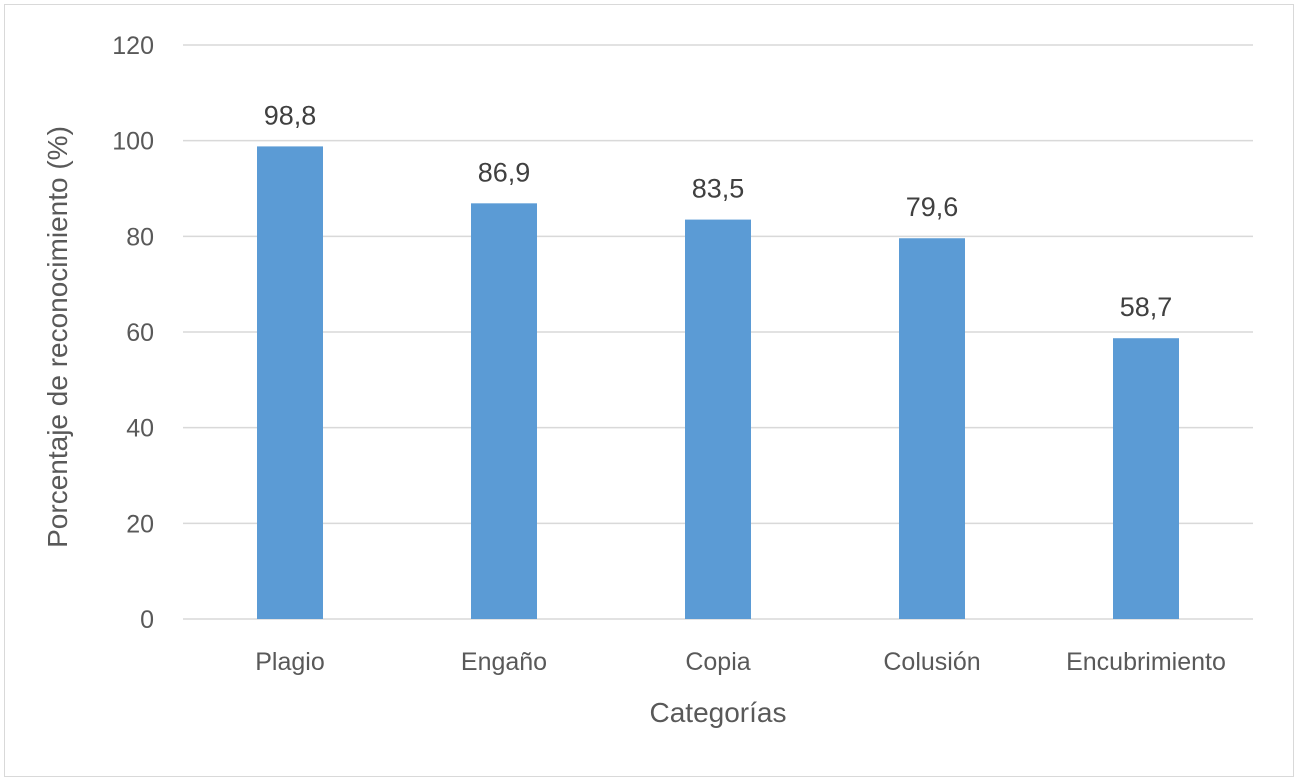  Describe the element at coordinates (140, 524) in the screenshot. I see `y-tick-label: 20` at that location.